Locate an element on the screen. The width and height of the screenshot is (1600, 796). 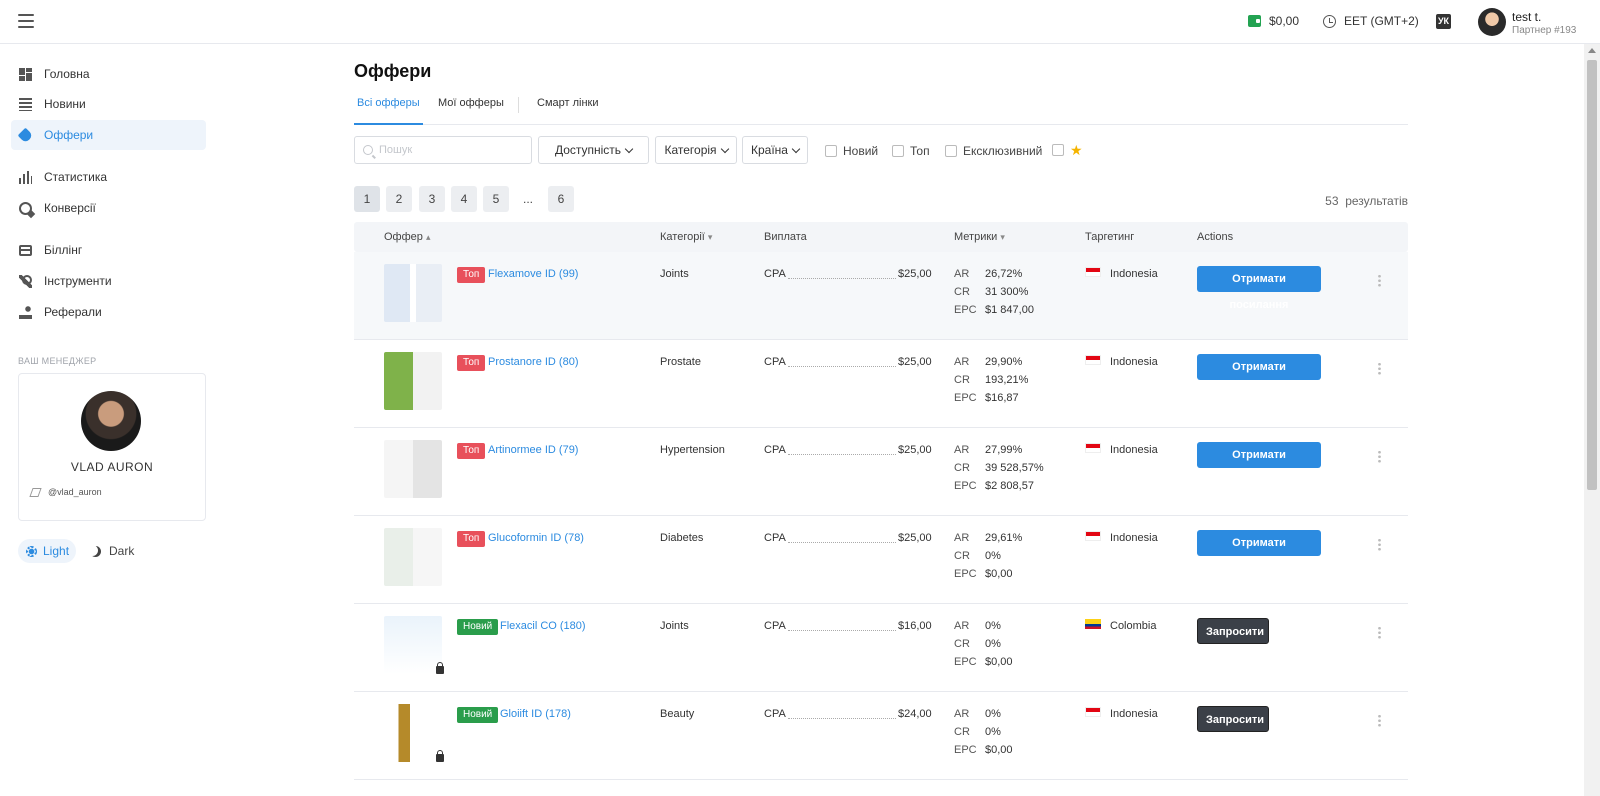
user-avatar is located at coordinates (1492, 22).